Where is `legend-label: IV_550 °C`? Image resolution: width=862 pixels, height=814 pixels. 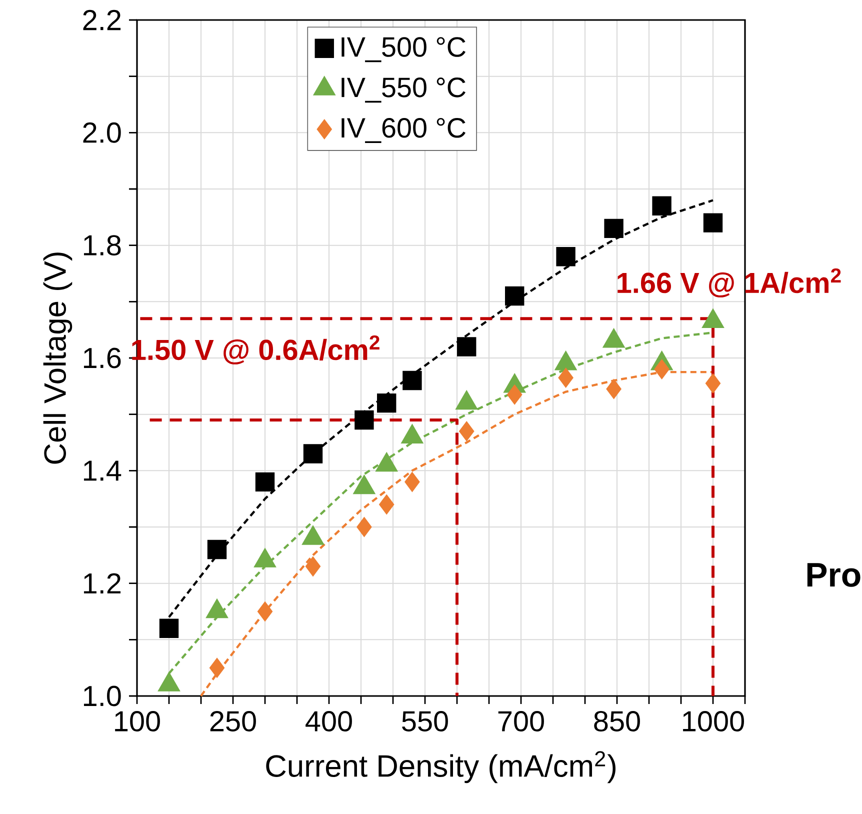
legend-label: IV_550 °C is located at coordinates (404, 90).